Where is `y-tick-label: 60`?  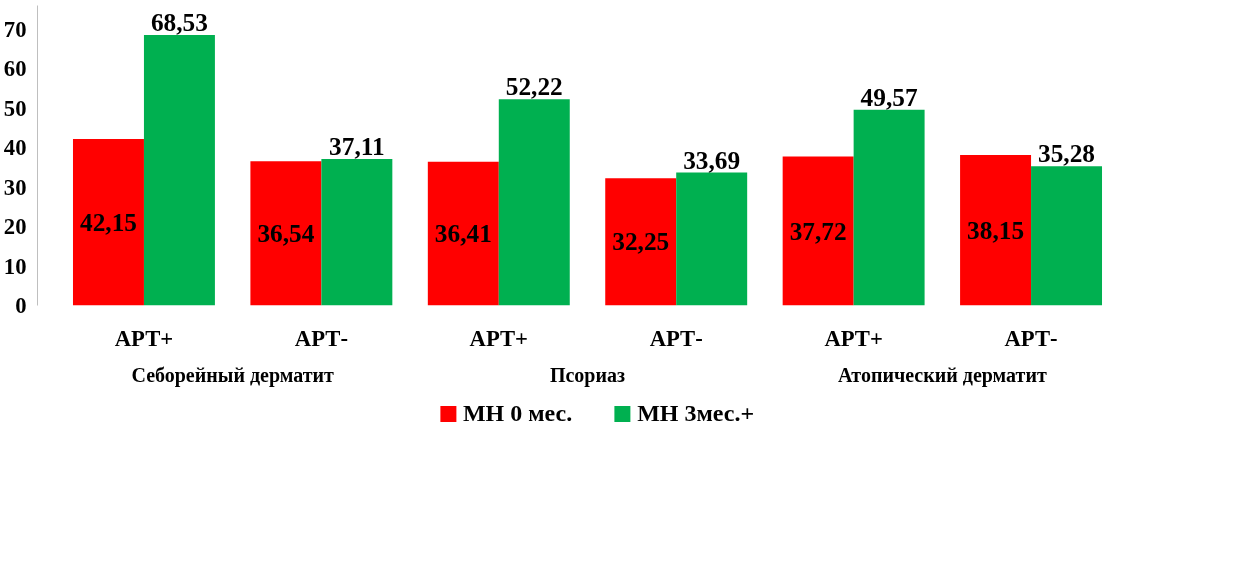 y-tick-label: 60 is located at coordinates (15, 69).